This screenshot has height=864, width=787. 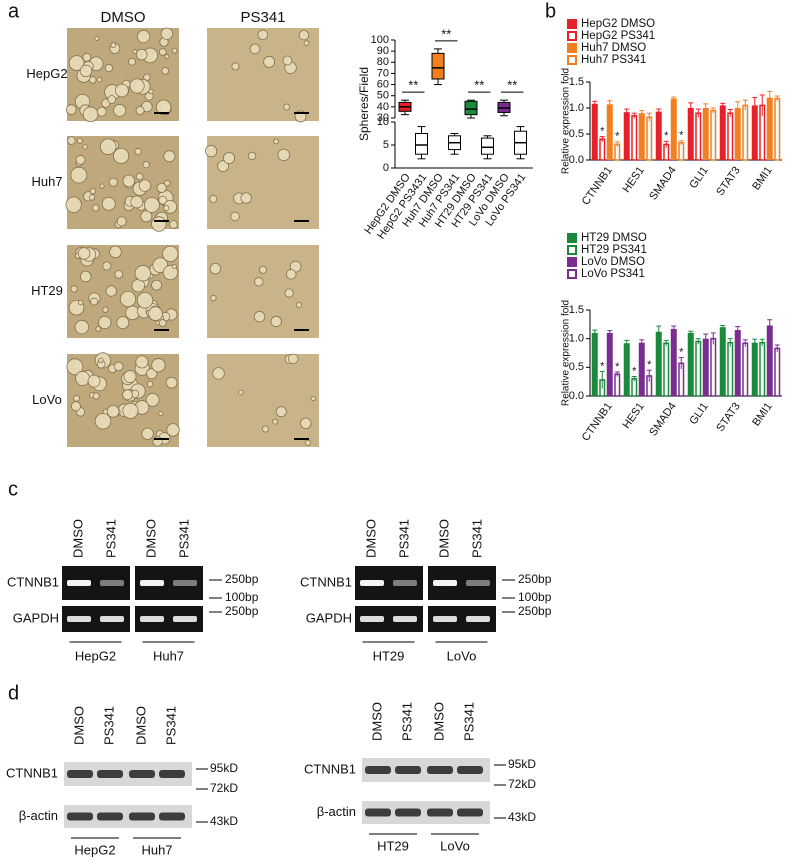 What do you see at coordinates (535, 597) in the screenshot?
I see `marker-label: 100bp` at bounding box center [535, 597].